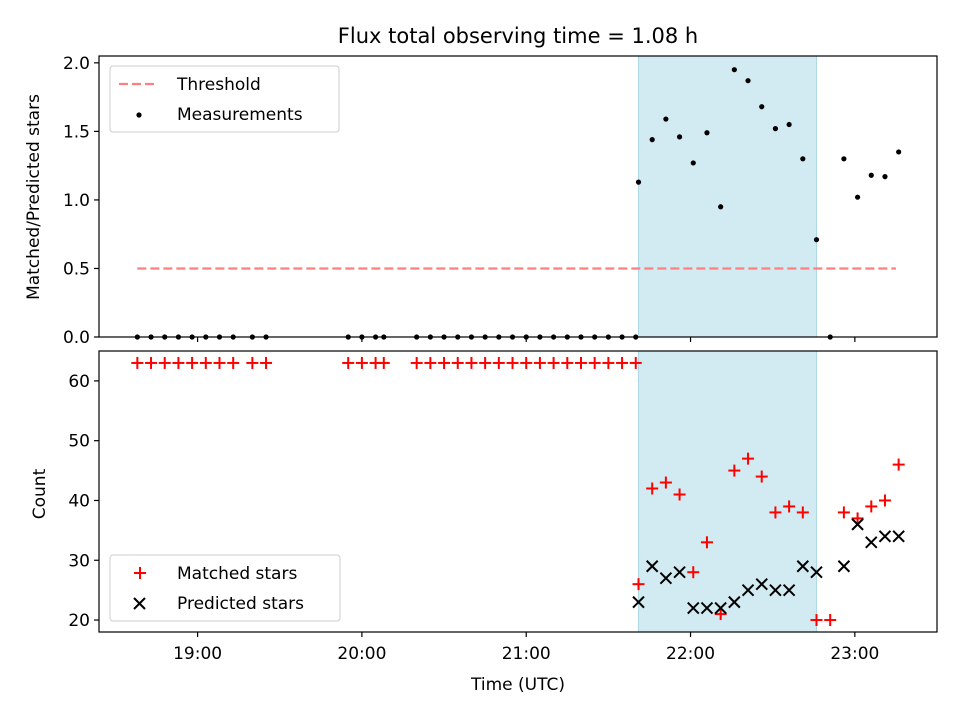  Describe the element at coordinates (727, 196) in the screenshot. I see `top-highlight-span` at that location.